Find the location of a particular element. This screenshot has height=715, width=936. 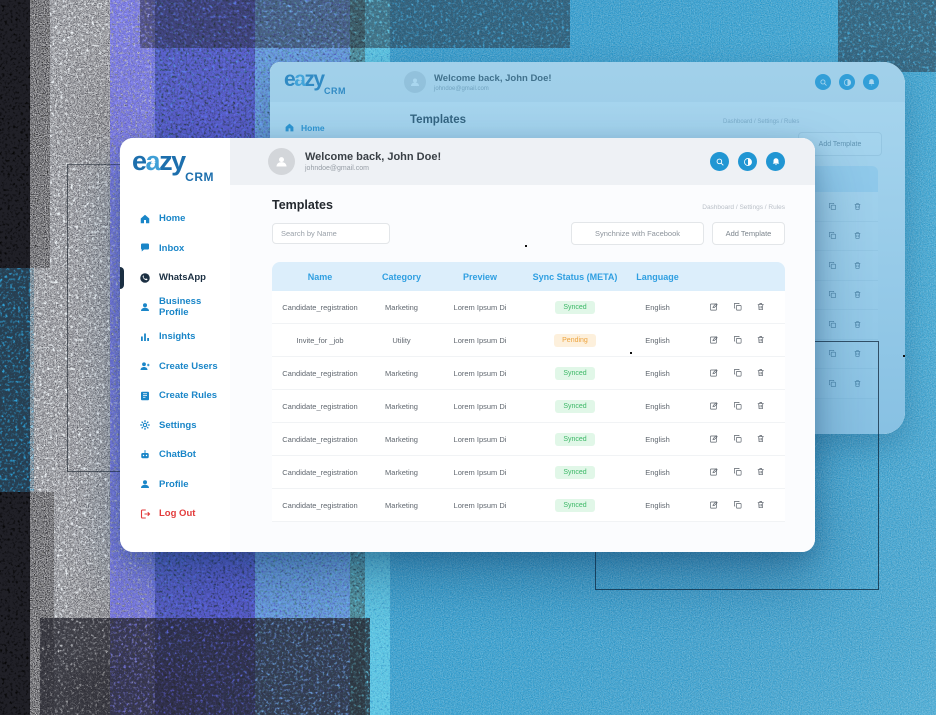

cell-category: Utility is located at coordinates (401, 340).